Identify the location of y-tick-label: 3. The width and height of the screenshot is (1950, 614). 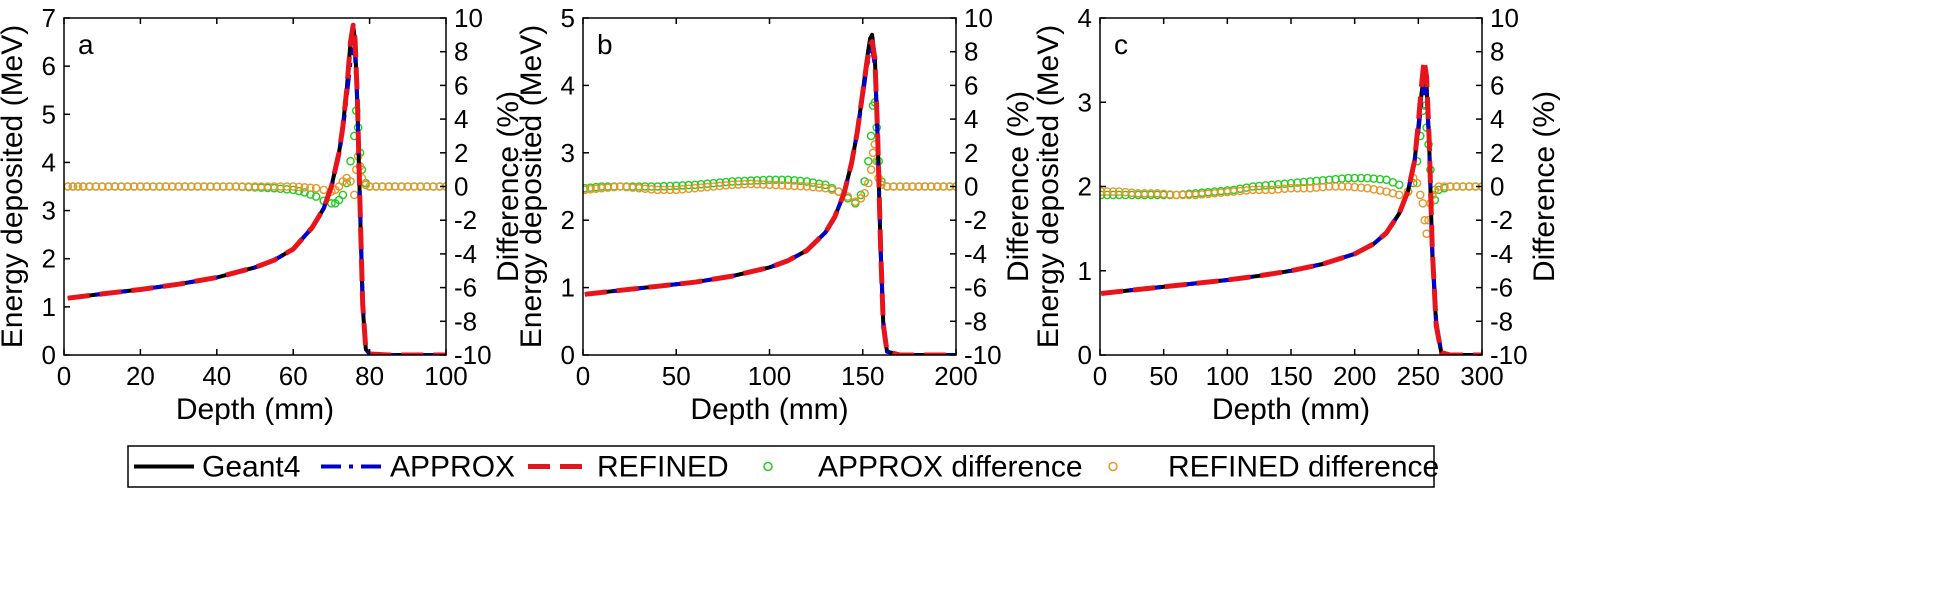
(568, 153).